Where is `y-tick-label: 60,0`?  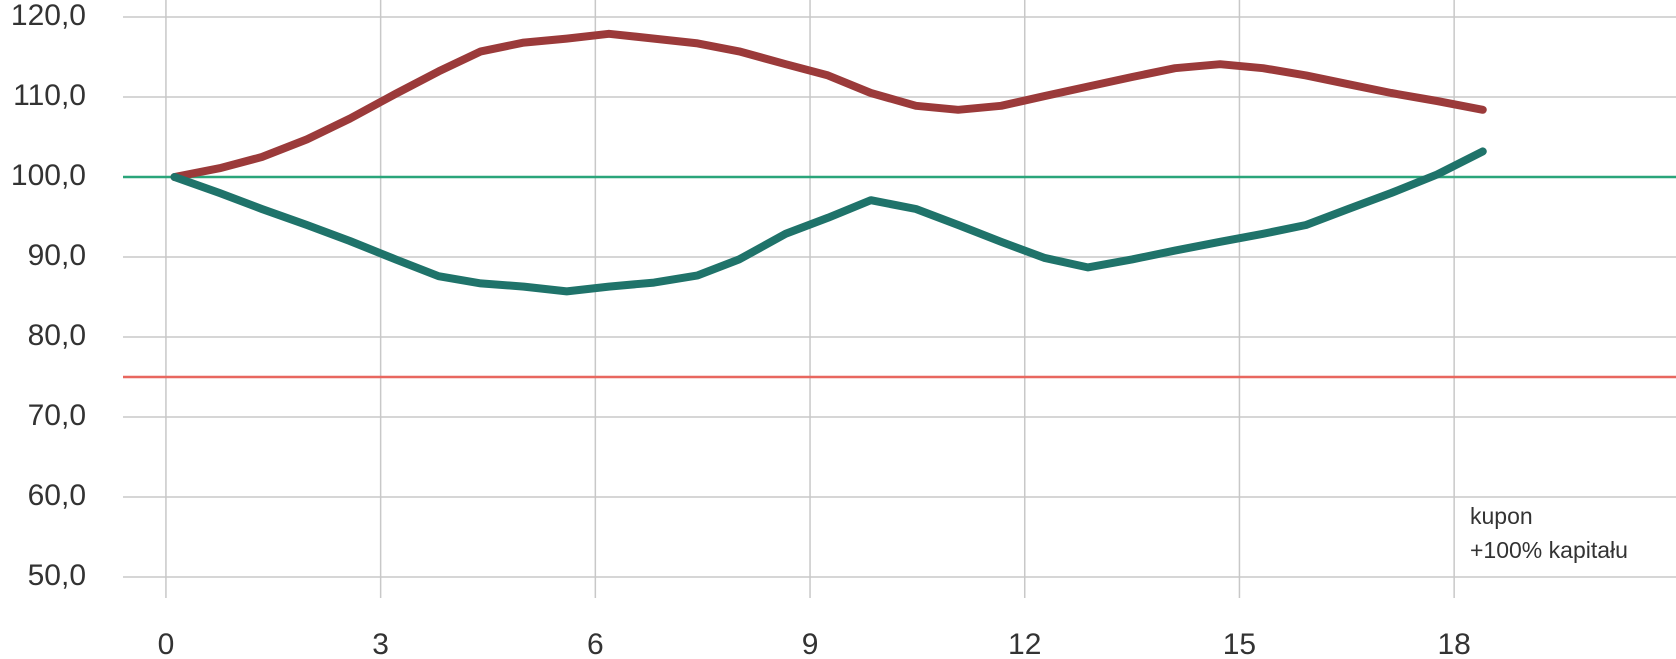 y-tick-label: 60,0 is located at coordinates (57, 495).